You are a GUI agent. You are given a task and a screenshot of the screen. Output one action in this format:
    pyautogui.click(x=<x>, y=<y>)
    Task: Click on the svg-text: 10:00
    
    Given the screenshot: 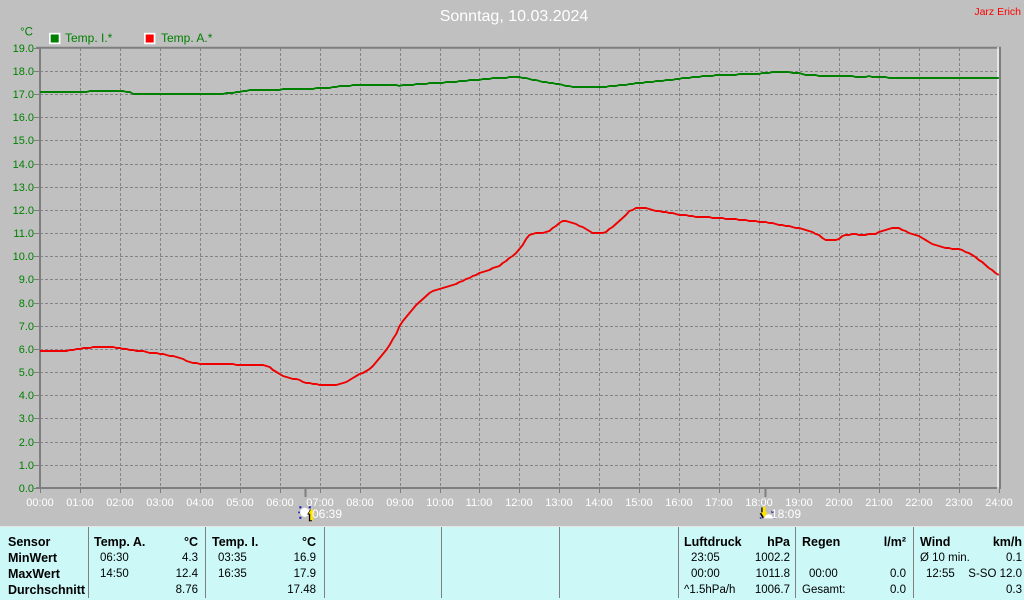 What is the action you would take?
    pyautogui.click(x=440, y=503)
    